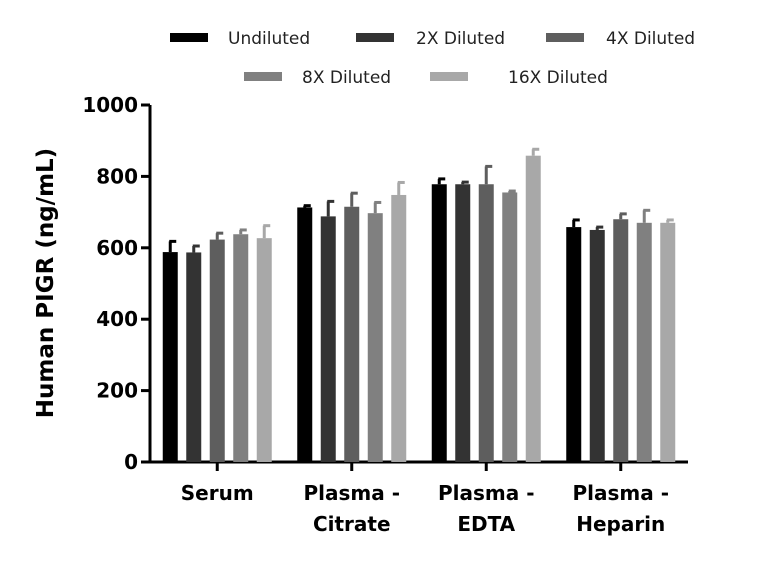 Image resolution: width=768 pixels, height=565 pixels. I want to click on y-tick-label: 200, so click(117, 391).